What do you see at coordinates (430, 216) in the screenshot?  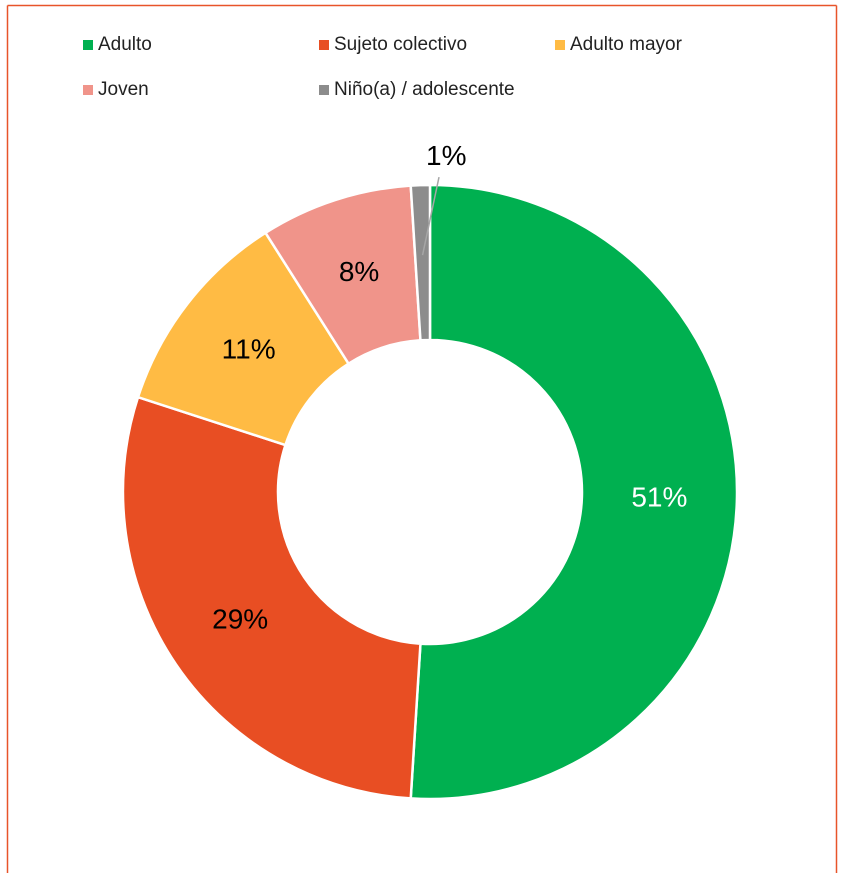 I see `leader-line` at bounding box center [430, 216].